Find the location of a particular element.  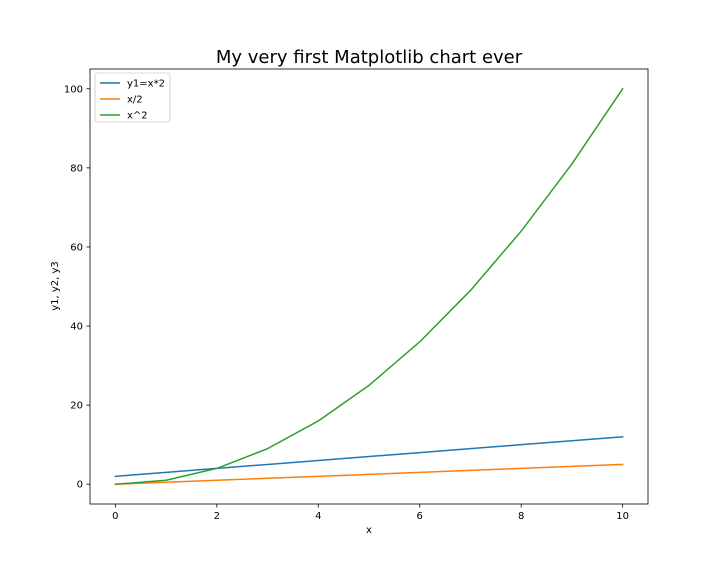

y-axis-label: y1, y2, y3 is located at coordinates (55, 286).